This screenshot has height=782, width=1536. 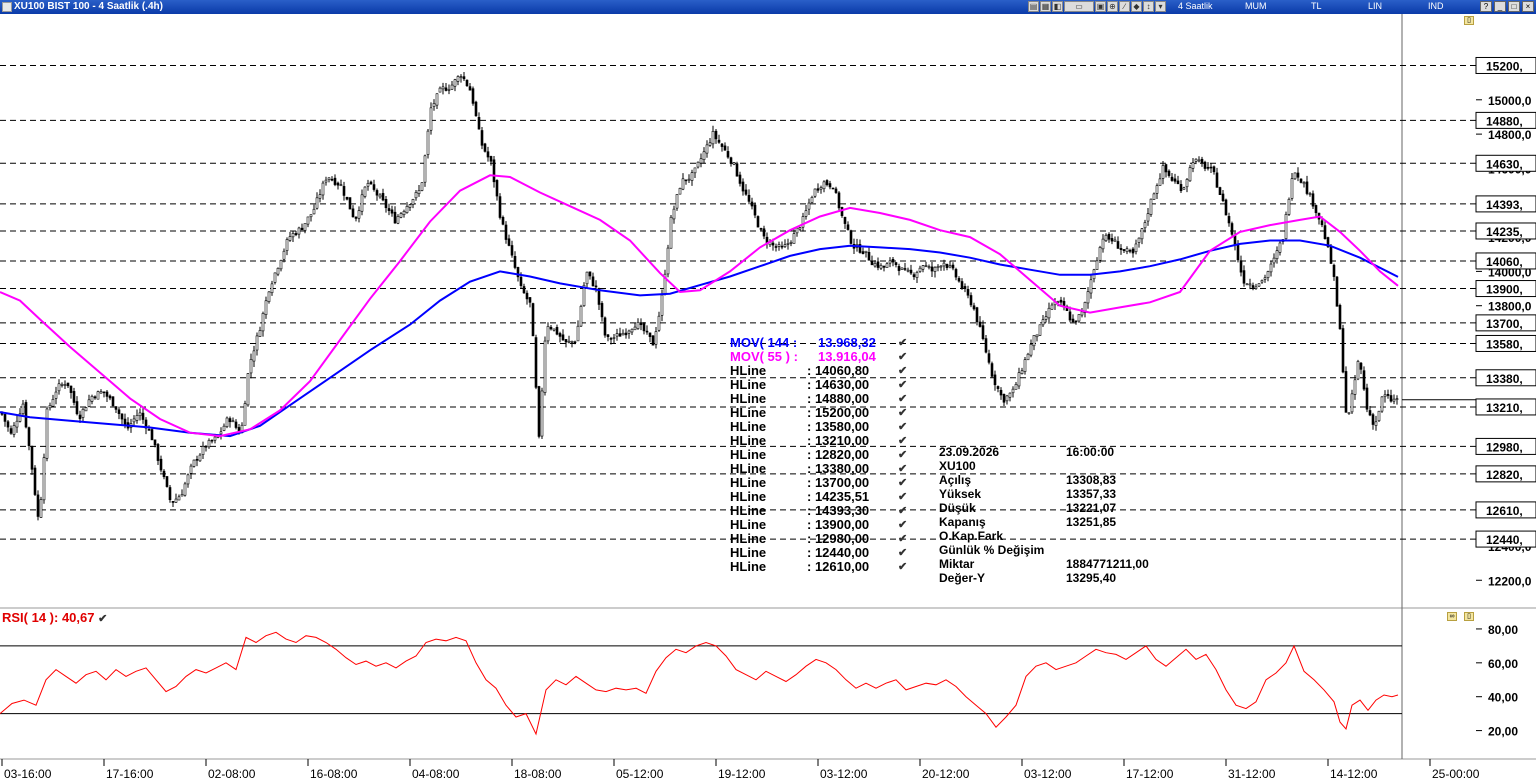 I want to click on zoom-icon: ⊕, so click(x=1112, y=6).